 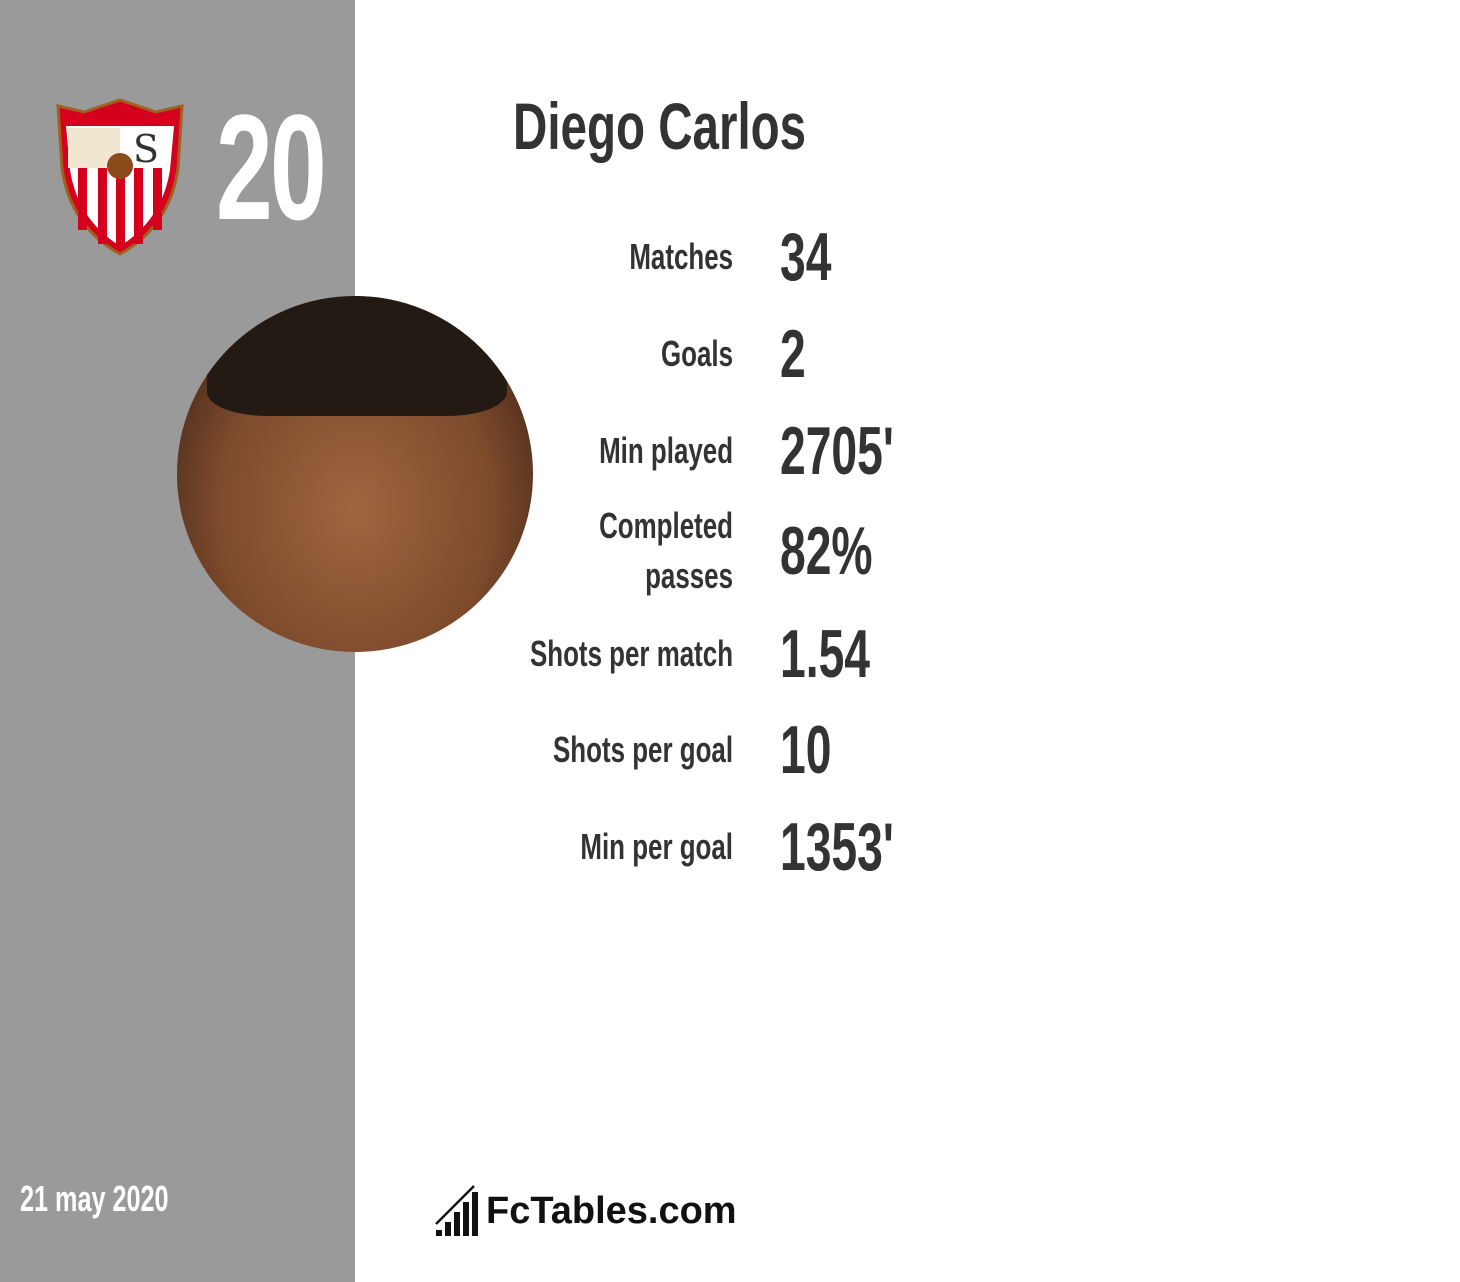 I want to click on stat-row: Min per goal 1353', so click(x=730, y=847).